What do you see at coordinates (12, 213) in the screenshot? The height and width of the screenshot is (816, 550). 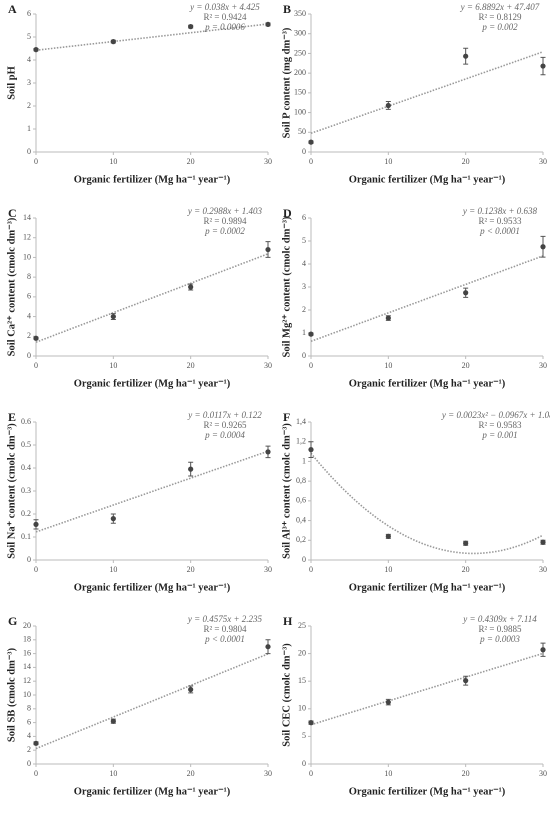 I see `panel-letter: C` at bounding box center [12, 213].